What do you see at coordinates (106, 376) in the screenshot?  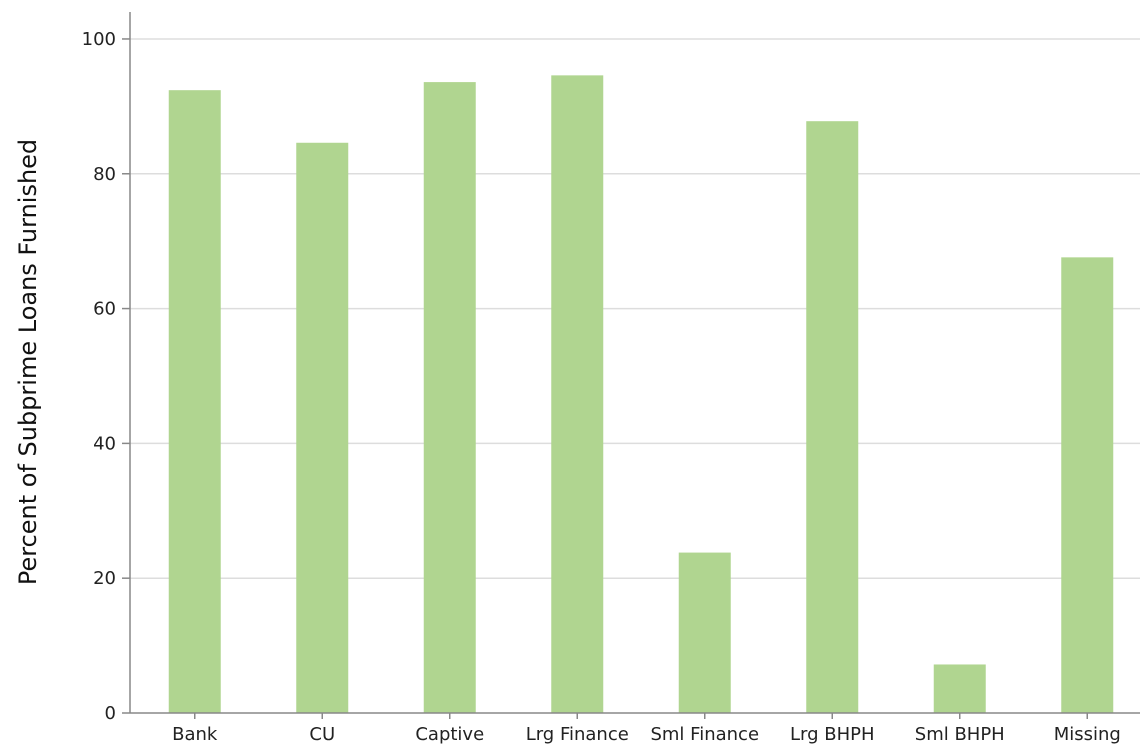 I see `y-ticks: 0 20 40 60 80 100` at bounding box center [106, 376].